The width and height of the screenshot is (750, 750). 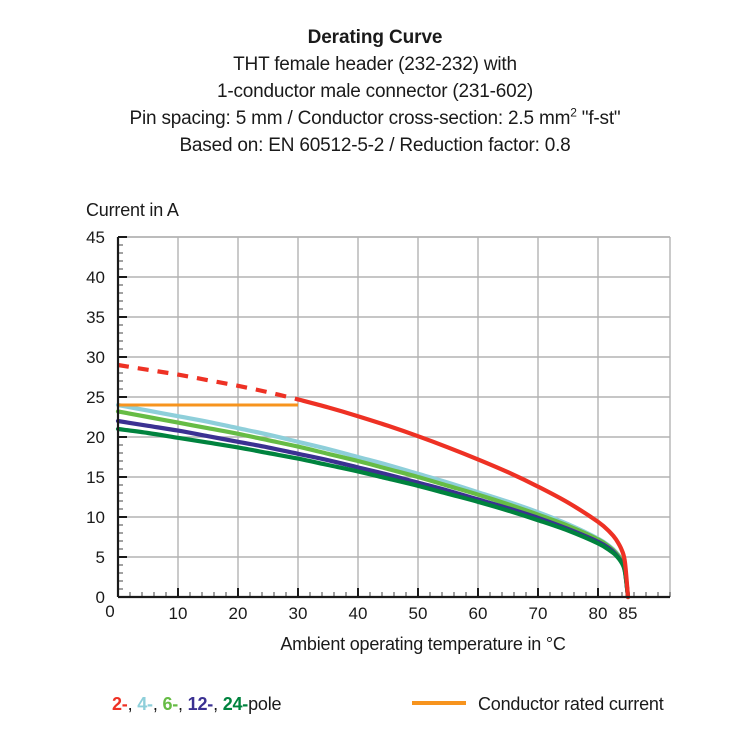 What do you see at coordinates (132, 210) in the screenshot?
I see `y-axis-title: Current in A` at bounding box center [132, 210].